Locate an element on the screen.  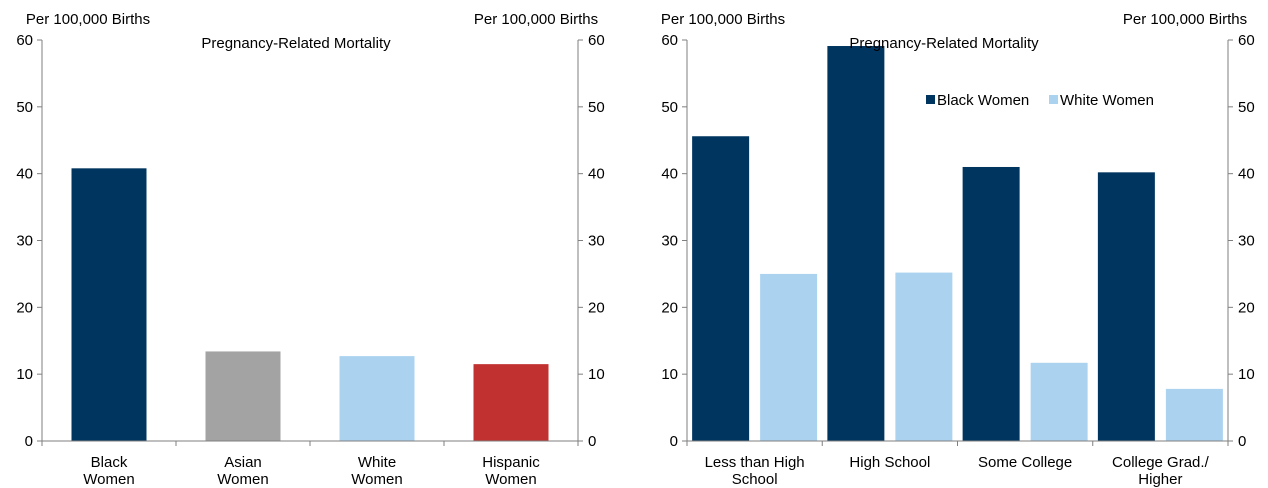
x-tick-label: Hispanic is located at coordinates (511, 462).